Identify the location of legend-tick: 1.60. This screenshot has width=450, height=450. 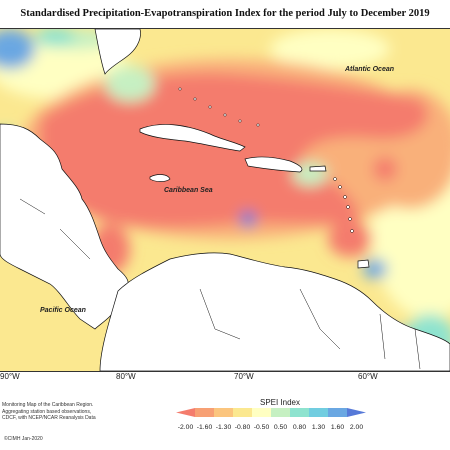
(337, 427).